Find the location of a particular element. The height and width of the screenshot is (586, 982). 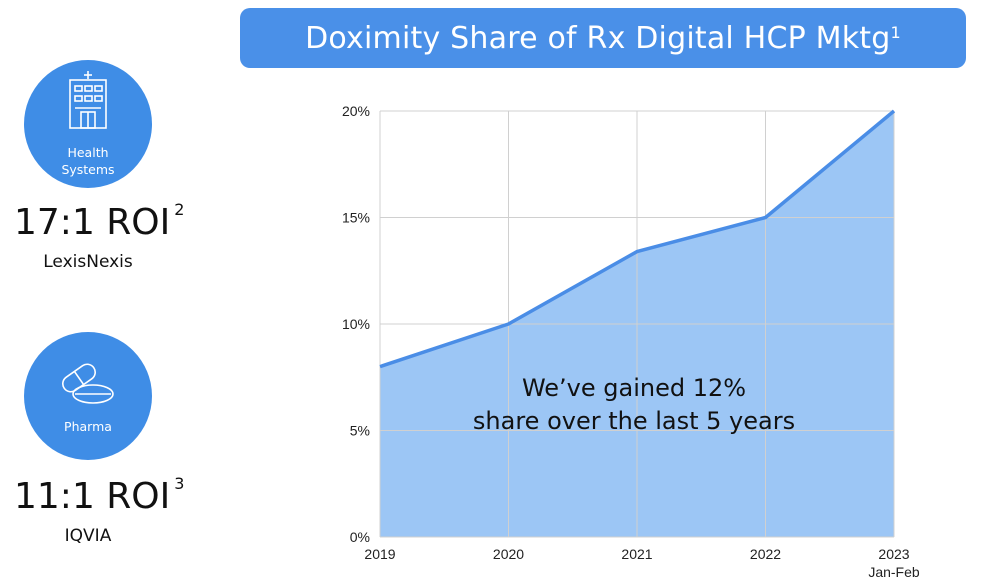

chart-annotation: share over the last 5 years is located at coordinates (634, 421).